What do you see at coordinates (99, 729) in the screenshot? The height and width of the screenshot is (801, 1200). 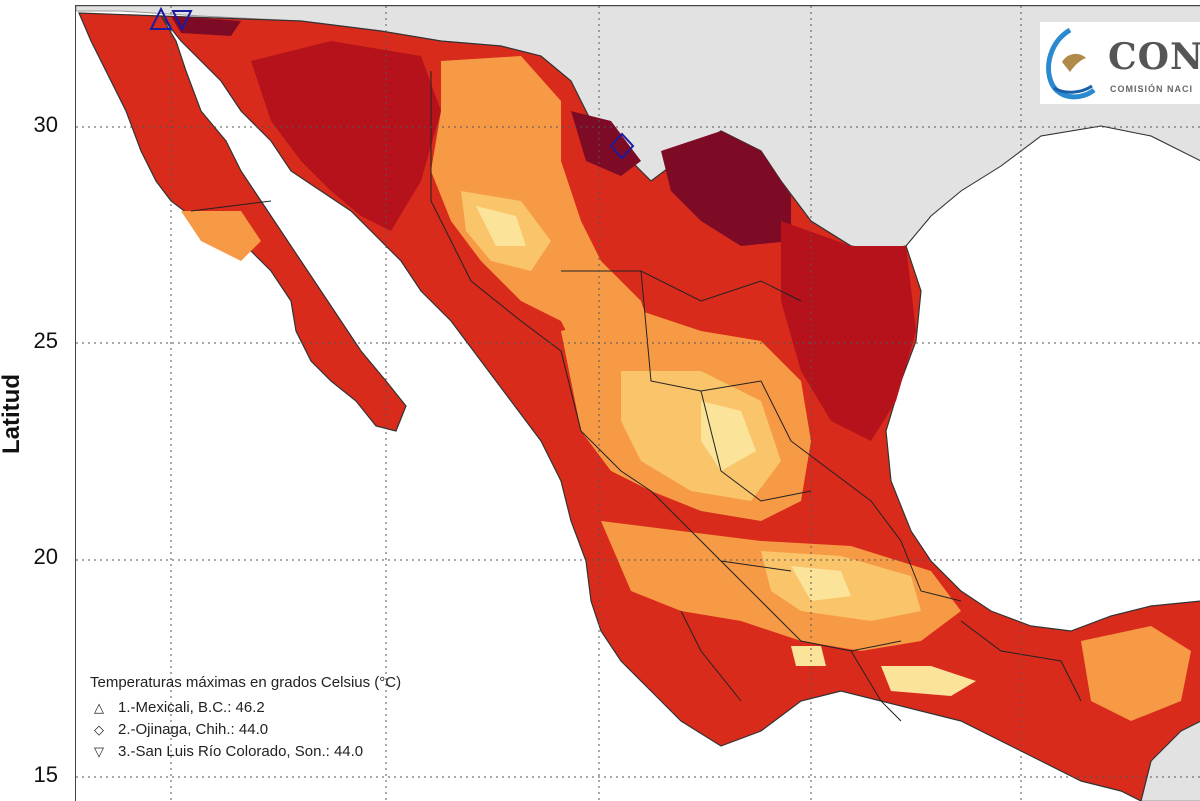 I see `diamond-icon: ◇` at bounding box center [99, 729].